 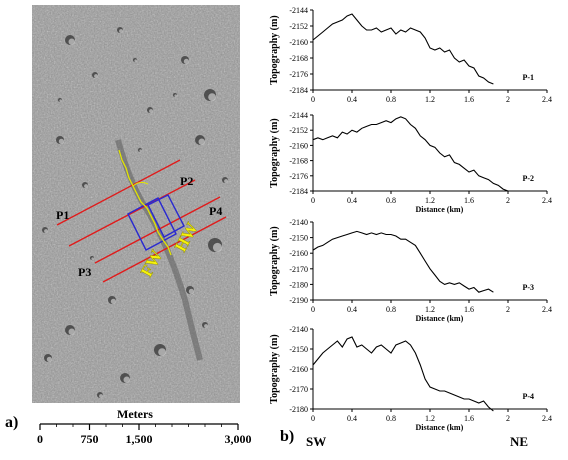 I want to click on scale-bar-title: Meters, so click(x=135, y=414).